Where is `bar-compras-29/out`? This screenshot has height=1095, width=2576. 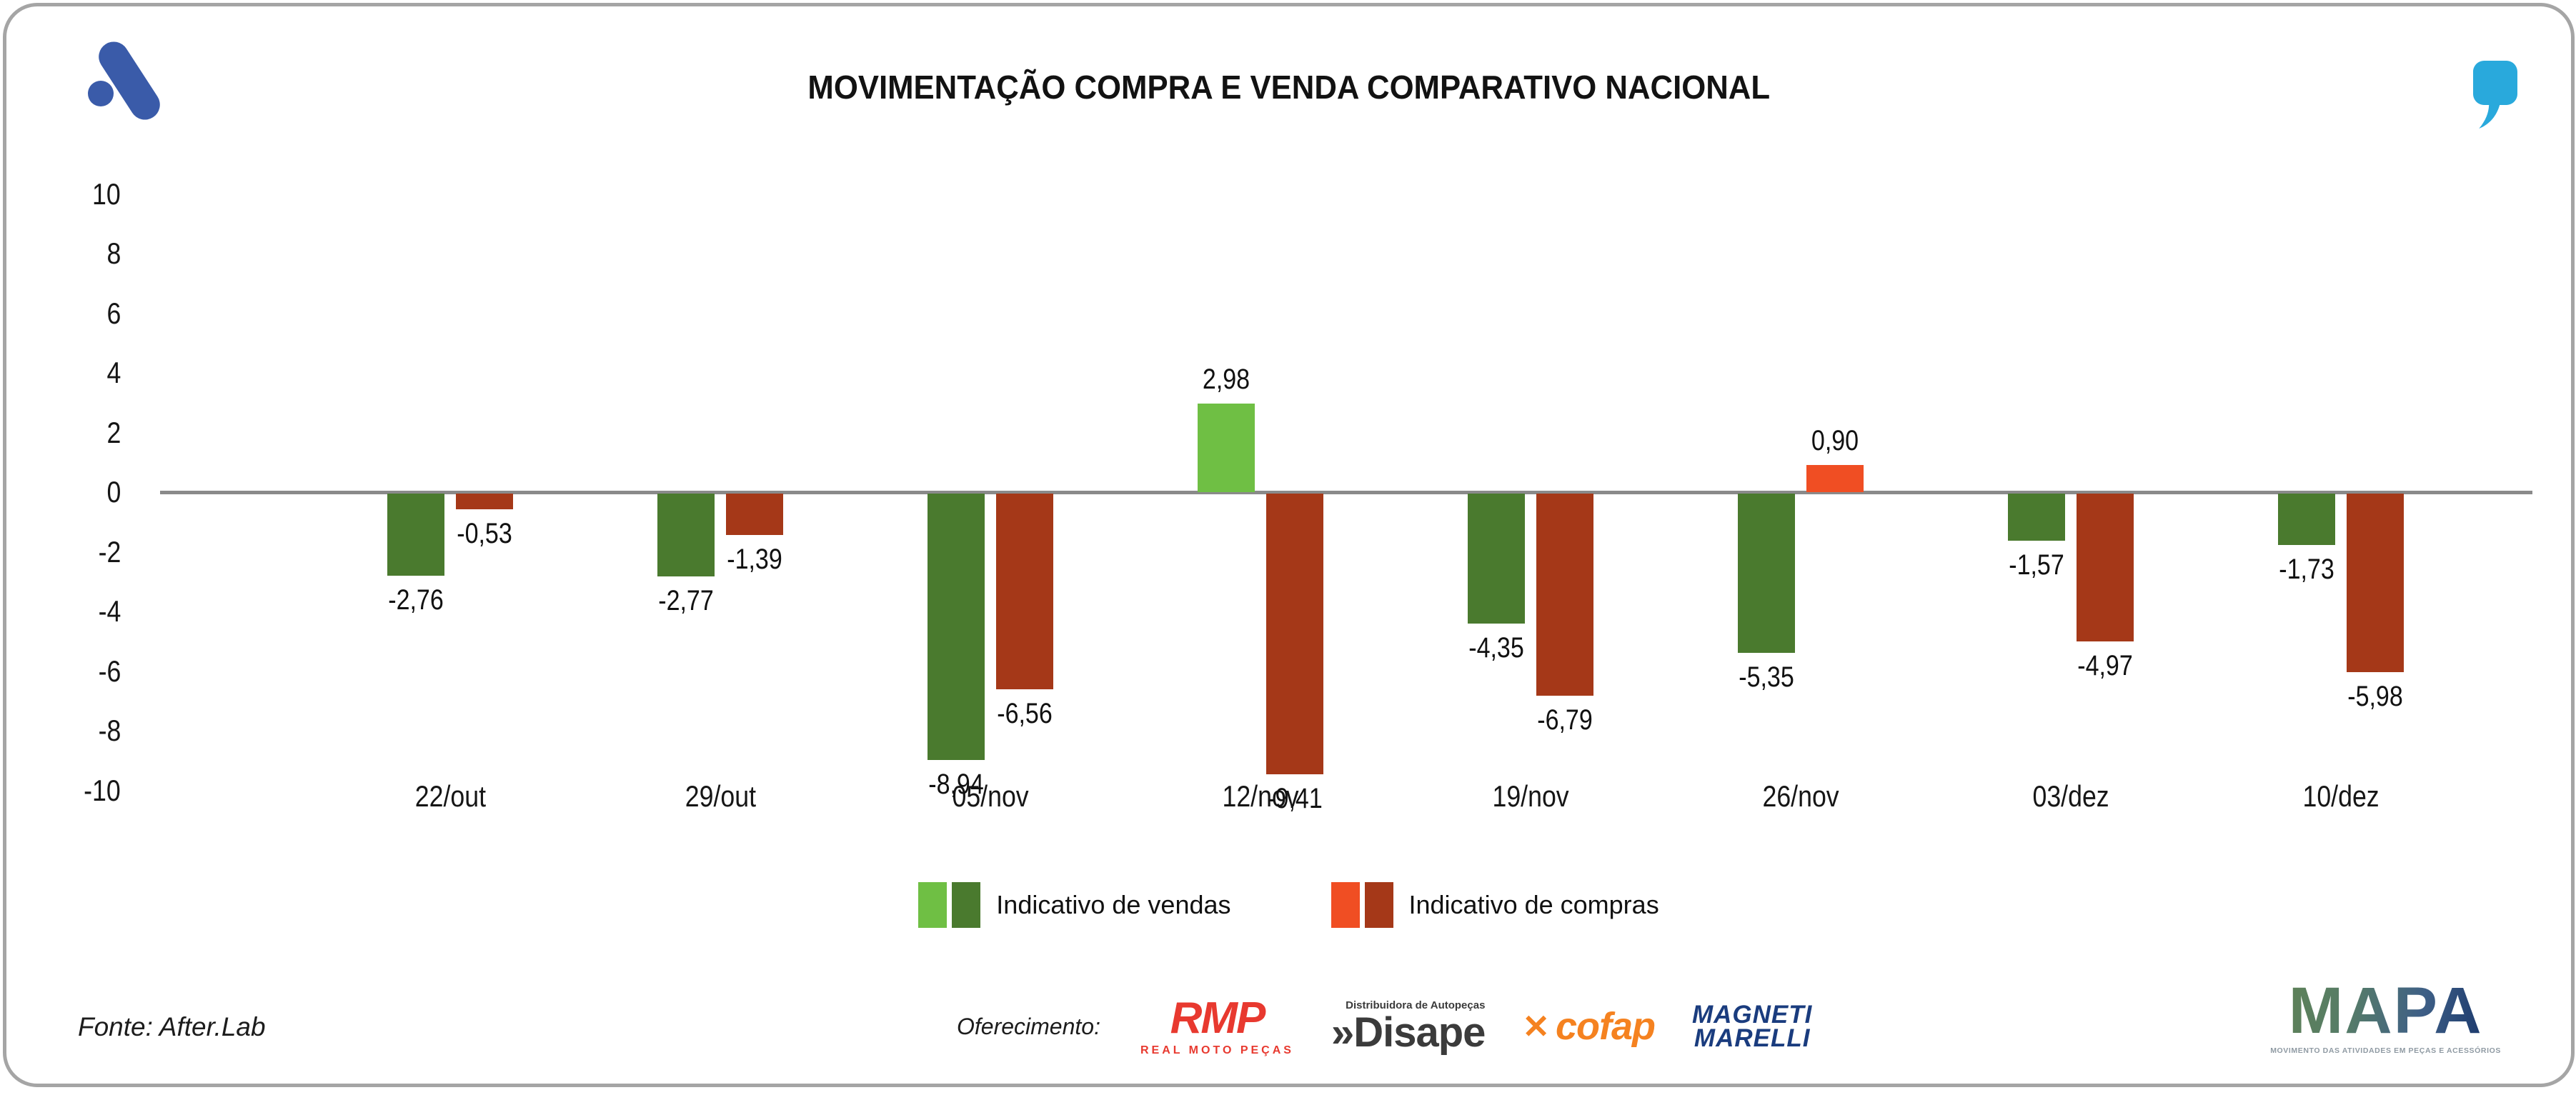
bar-compras-29/out is located at coordinates (754, 515).